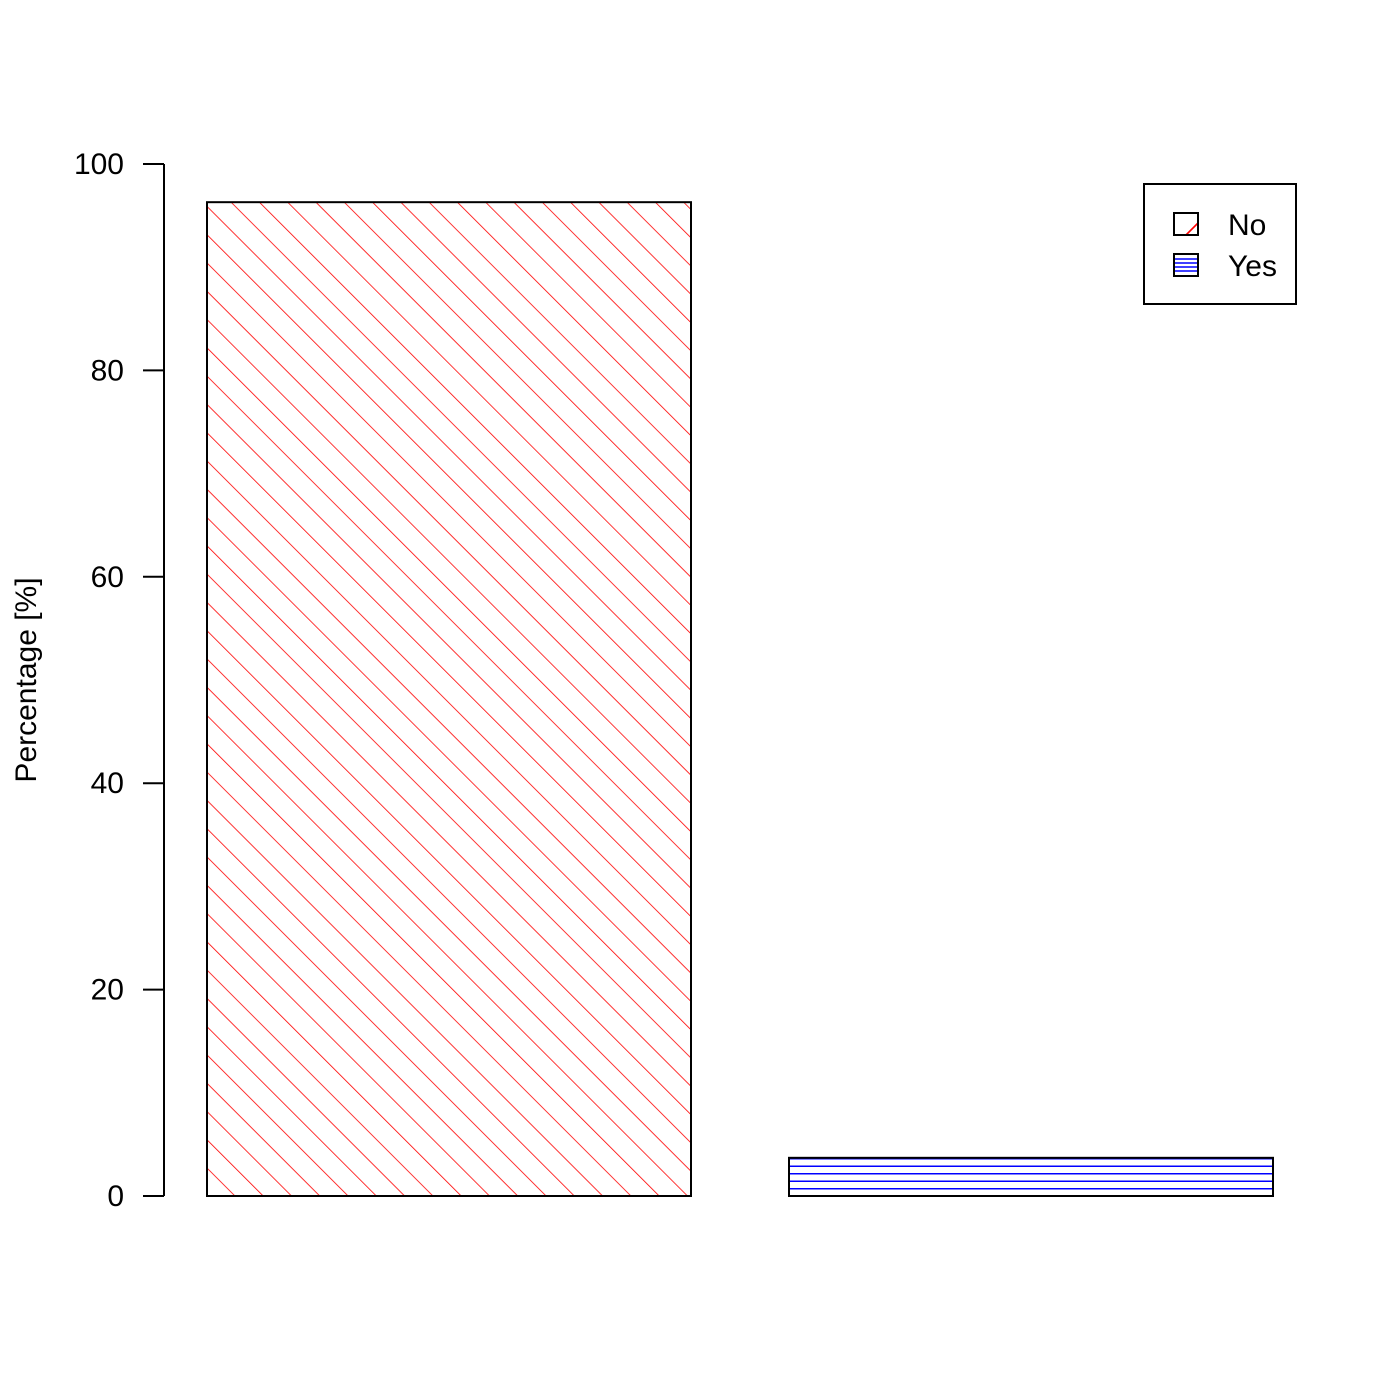 This screenshot has width=1400, height=1400. What do you see at coordinates (107, 783) in the screenshot?
I see `y-tick-label: 40` at bounding box center [107, 783].